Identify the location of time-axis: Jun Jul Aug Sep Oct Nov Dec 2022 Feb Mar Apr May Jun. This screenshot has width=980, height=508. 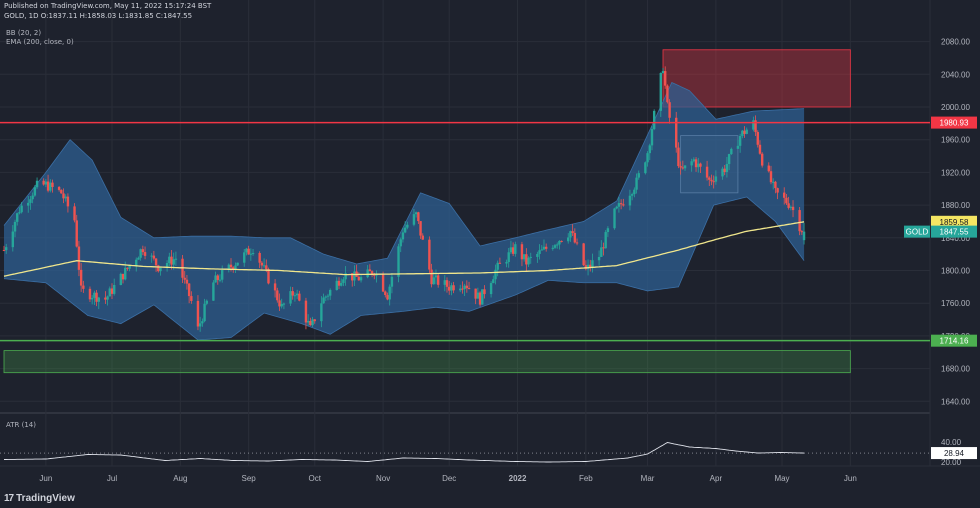
(447, 478).